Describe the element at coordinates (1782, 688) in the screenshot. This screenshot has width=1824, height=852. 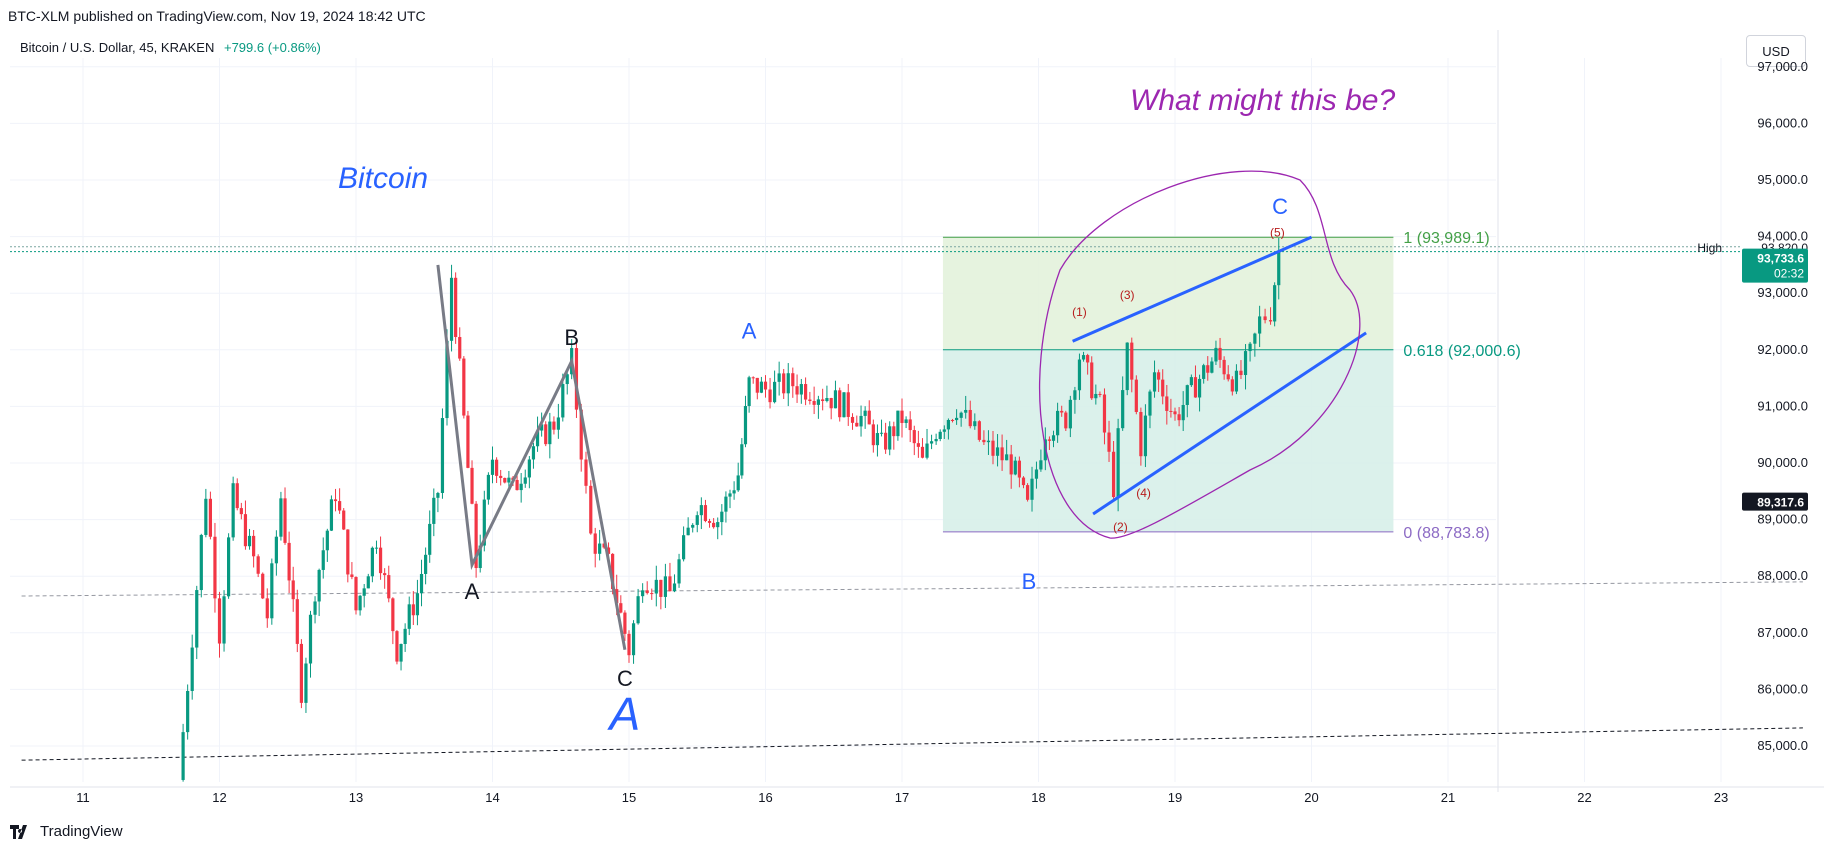
I see `price-tick-label: 86,000.0` at that location.